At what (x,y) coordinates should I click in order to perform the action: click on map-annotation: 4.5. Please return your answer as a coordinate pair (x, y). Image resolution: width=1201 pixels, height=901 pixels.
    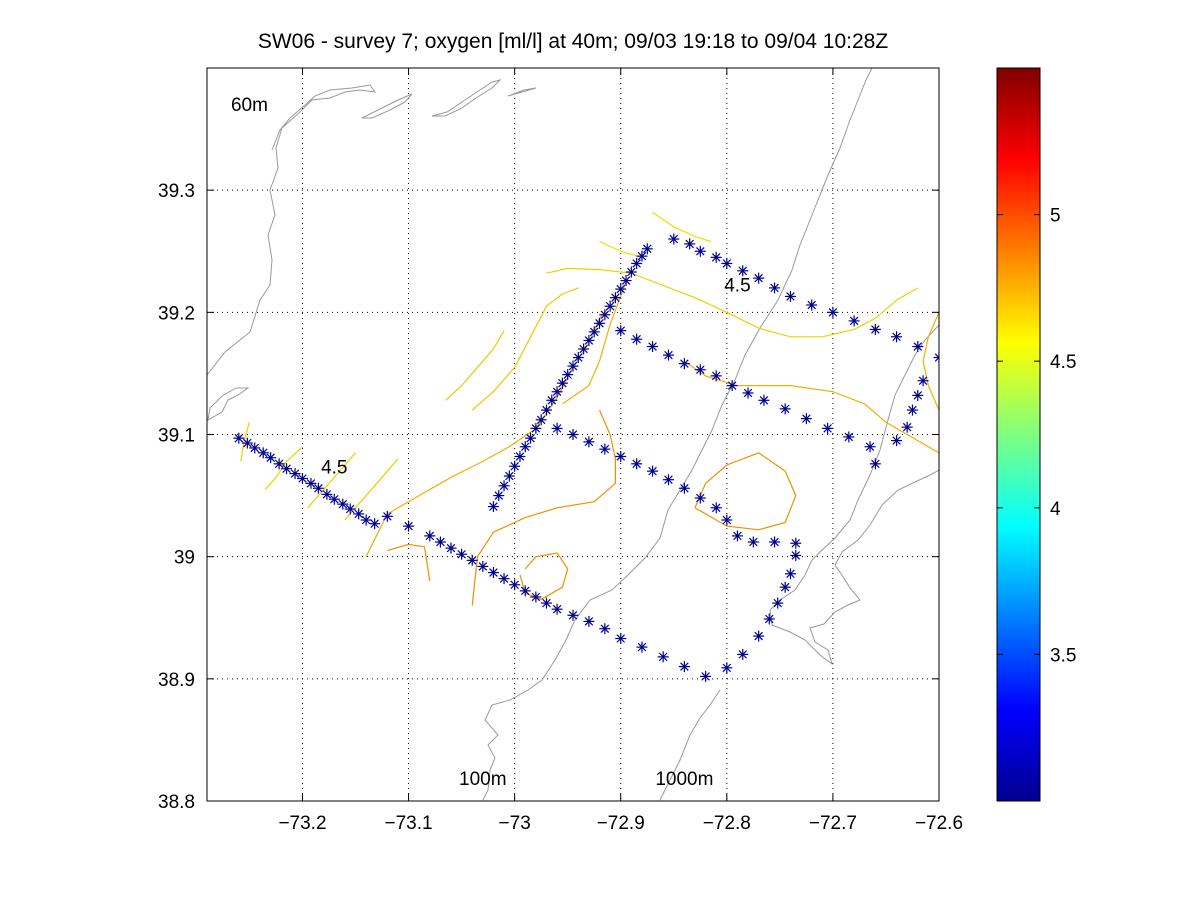
    Looking at the image, I should click on (334, 468).